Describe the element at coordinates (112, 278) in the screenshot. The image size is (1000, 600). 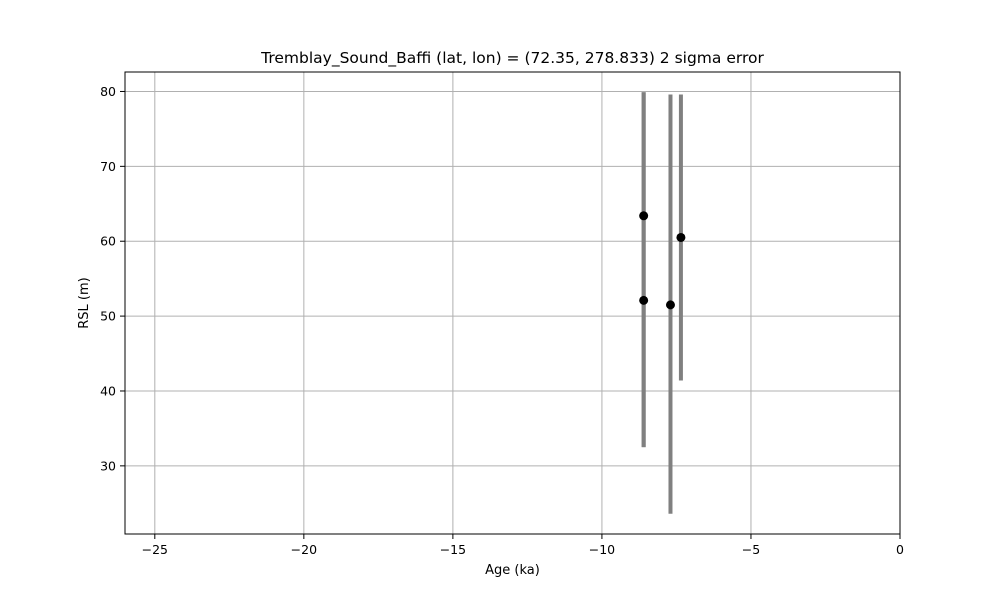
I see `y-axis-ticks: 30 40 50 60 70 80` at that location.